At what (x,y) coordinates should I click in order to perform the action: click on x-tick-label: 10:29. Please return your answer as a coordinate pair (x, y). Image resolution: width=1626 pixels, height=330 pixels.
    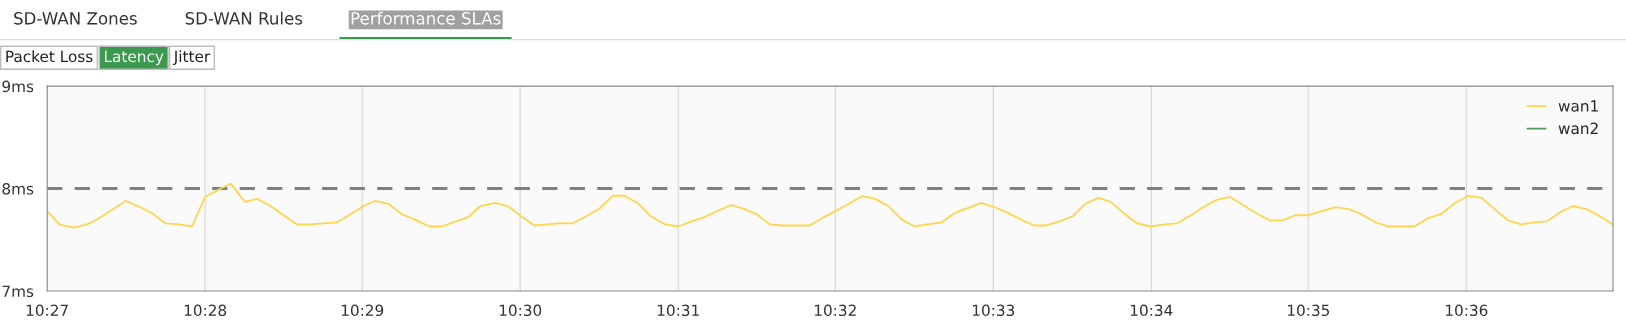
    Looking at the image, I should click on (362, 310).